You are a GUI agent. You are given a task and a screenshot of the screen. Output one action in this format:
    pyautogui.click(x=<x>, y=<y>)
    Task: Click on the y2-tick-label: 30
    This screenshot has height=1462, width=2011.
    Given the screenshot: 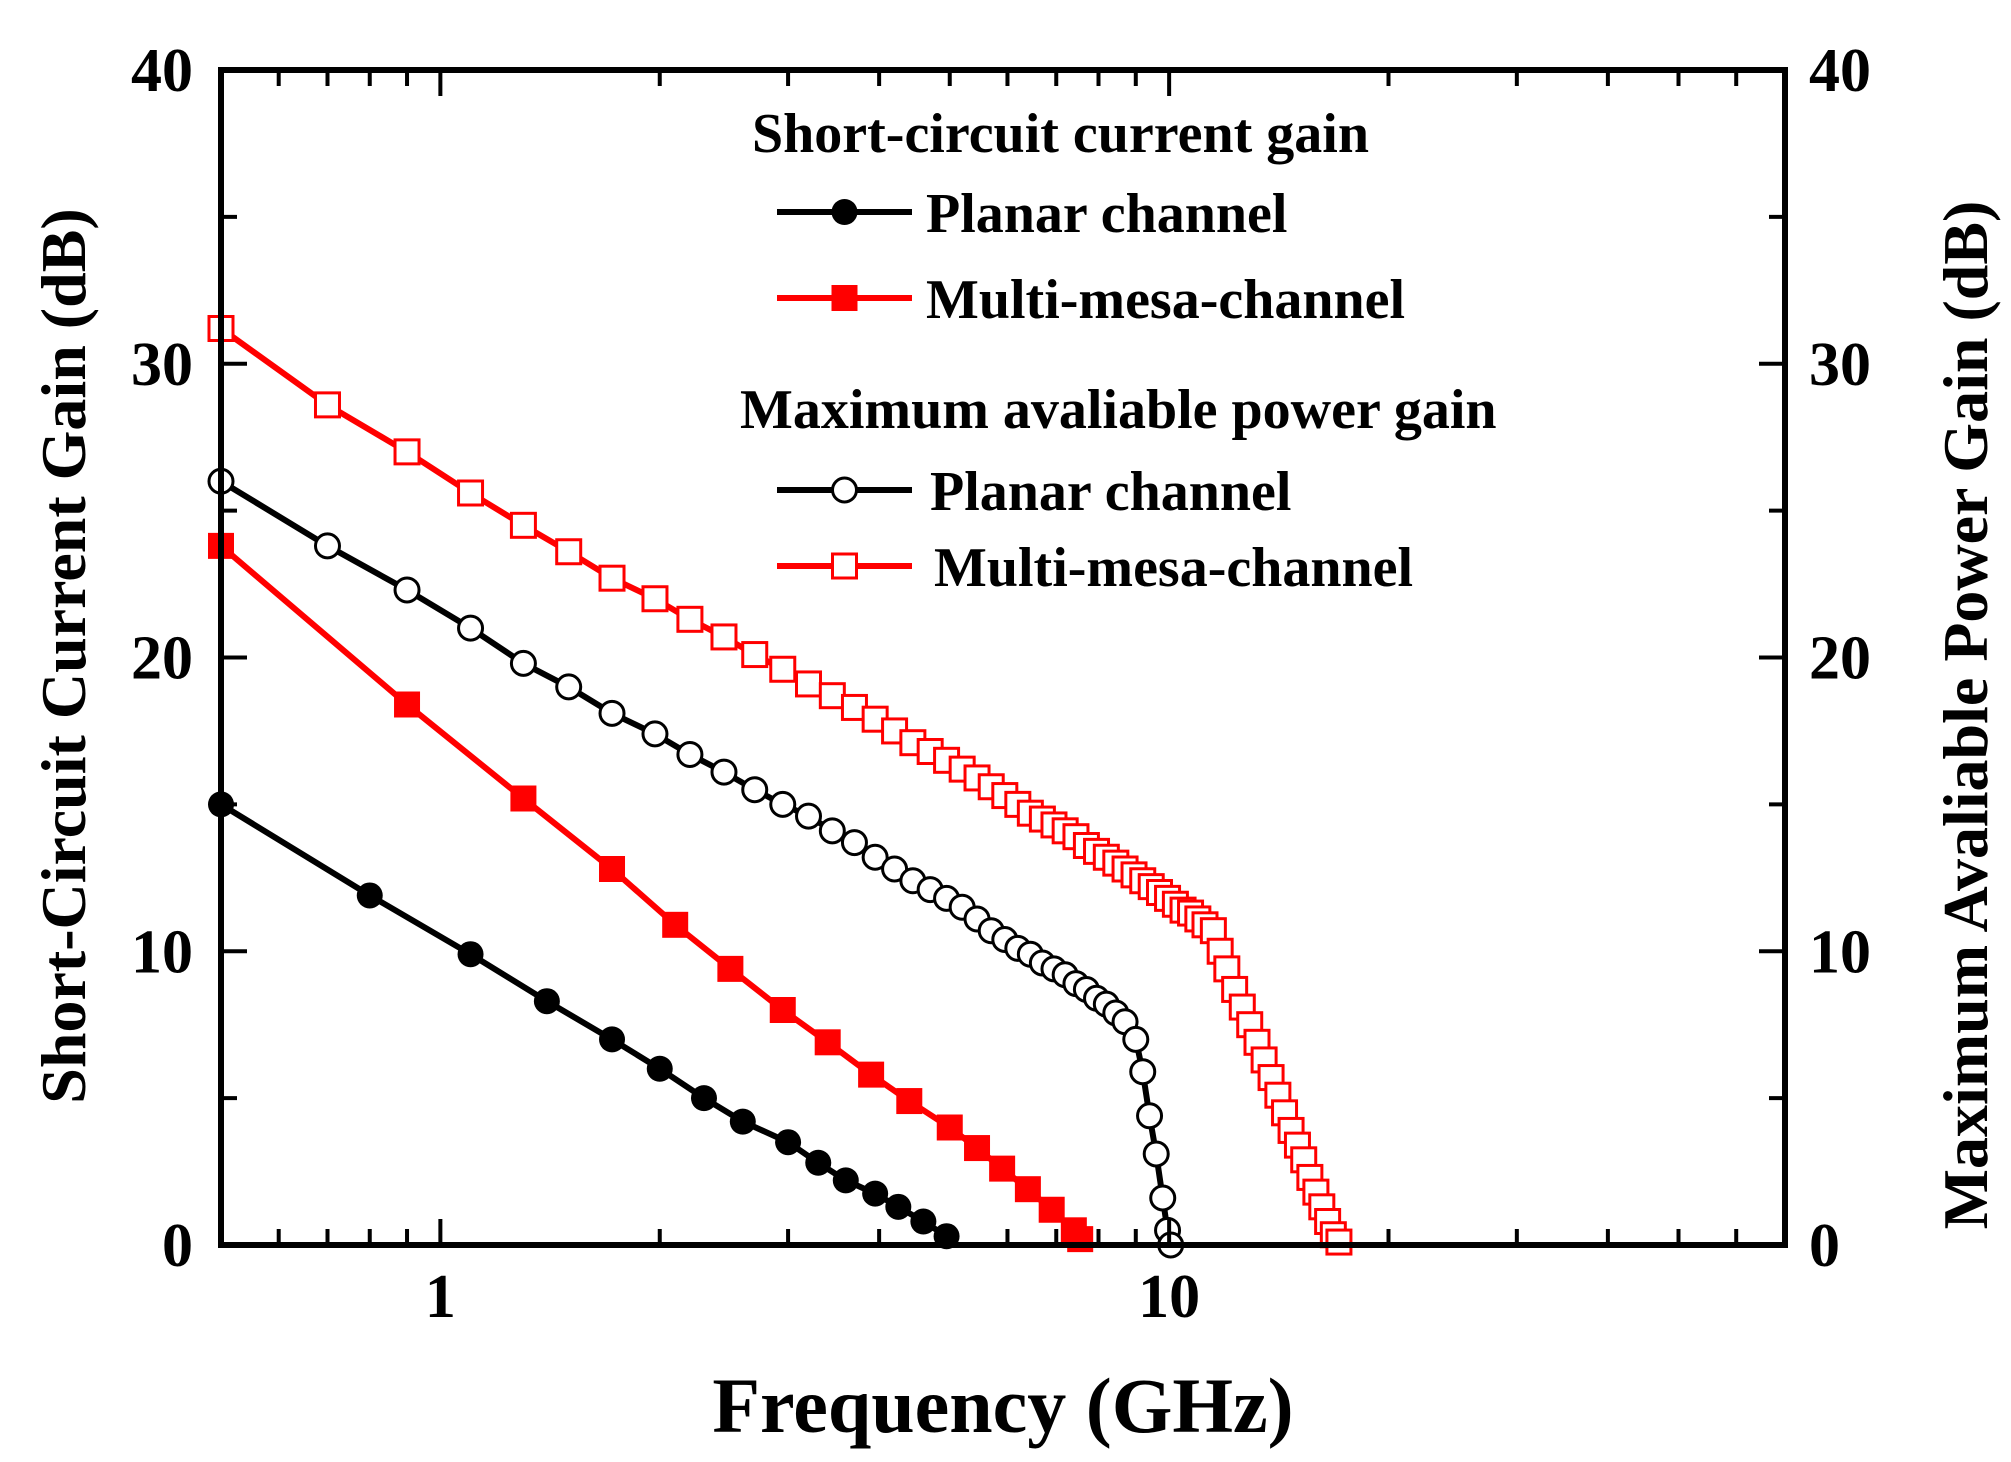 What is the action you would take?
    pyautogui.click(x=1840, y=365)
    